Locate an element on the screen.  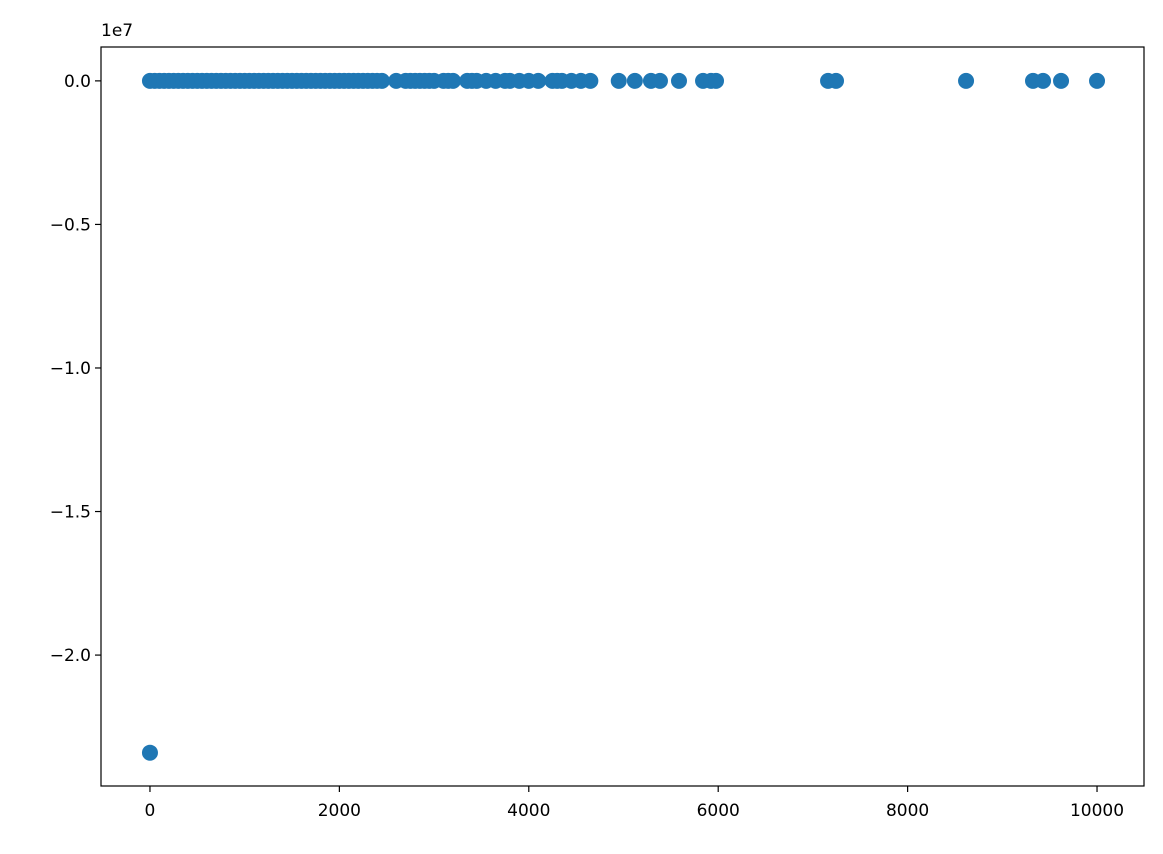
y-tick-label: −1.5 is located at coordinates (70, 513).